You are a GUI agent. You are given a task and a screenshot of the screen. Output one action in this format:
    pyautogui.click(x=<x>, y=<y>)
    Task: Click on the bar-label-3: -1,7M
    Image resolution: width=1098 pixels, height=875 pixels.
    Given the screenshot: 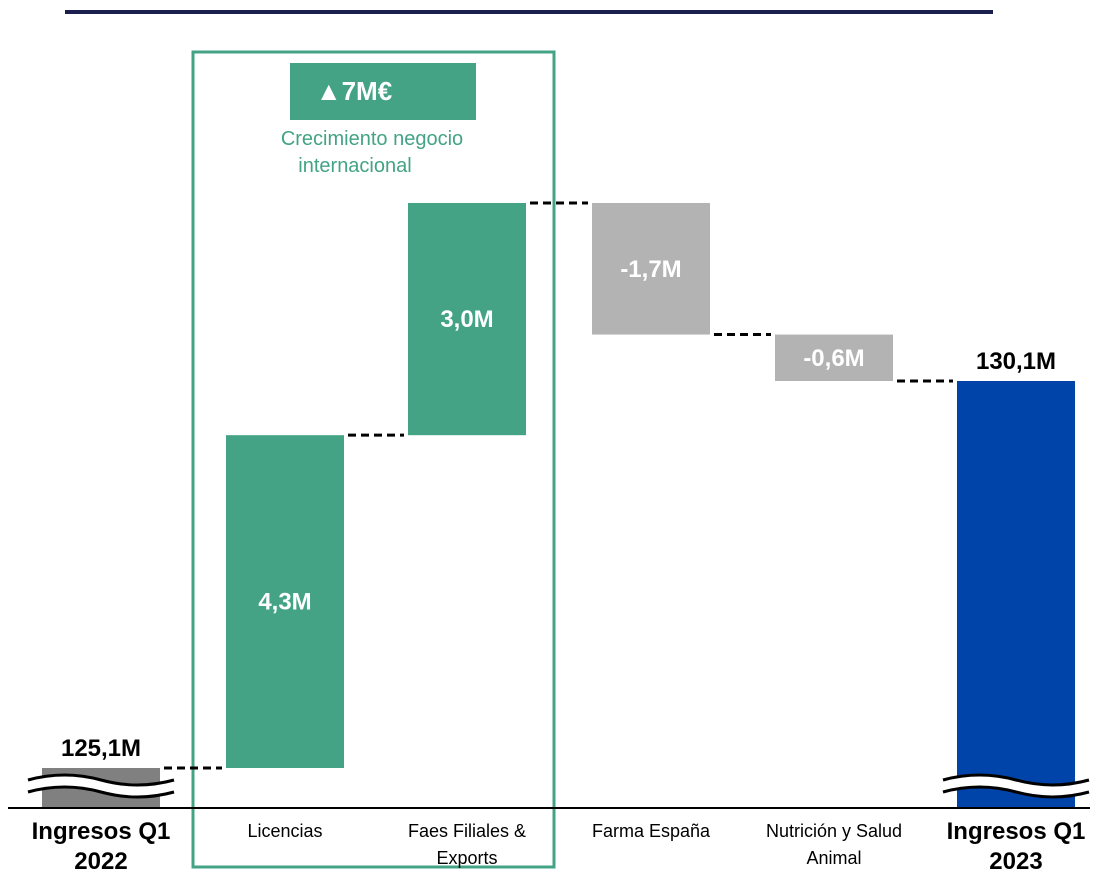 What is the action you would take?
    pyautogui.click(x=650, y=269)
    